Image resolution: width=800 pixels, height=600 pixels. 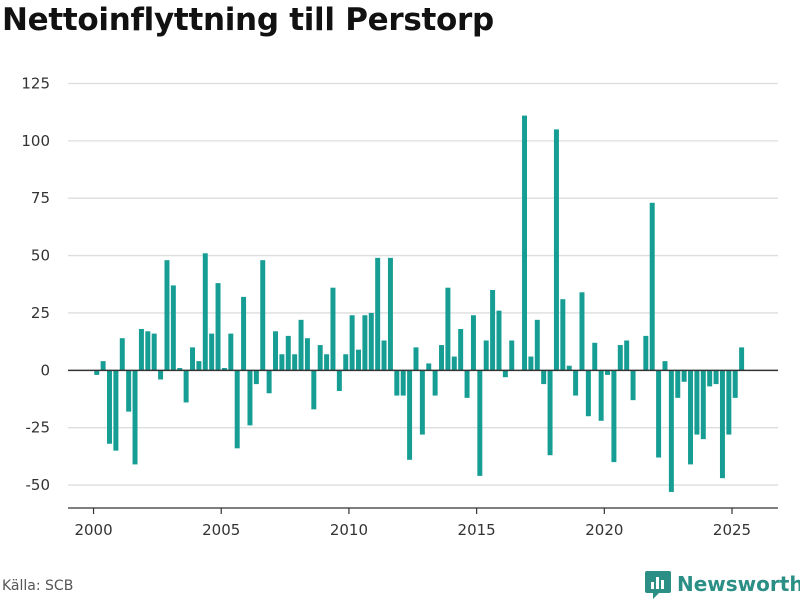 What do you see at coordinates (248, 20) in the screenshot?
I see `chart-title: Nettoinflyttning till Perstorp` at bounding box center [248, 20].